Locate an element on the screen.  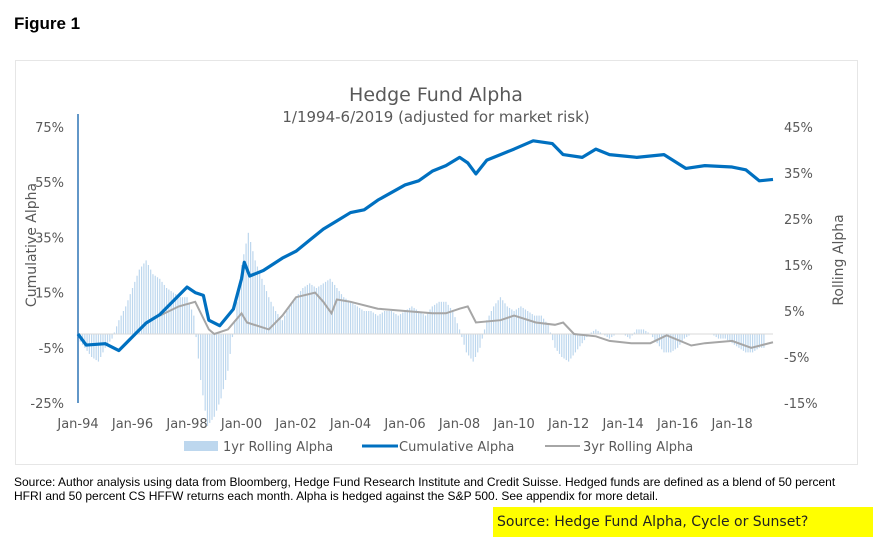
x-tick-label: Jan-98 is located at coordinates (186, 424).